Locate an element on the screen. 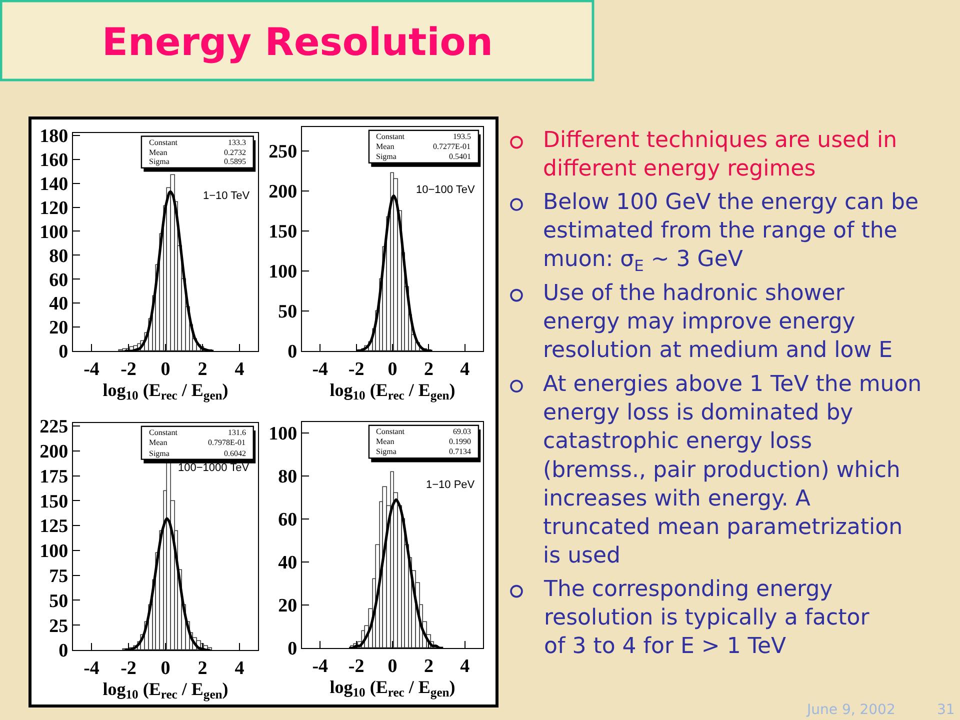  text: Constant 193.5 is located at coordinates (423, 136).